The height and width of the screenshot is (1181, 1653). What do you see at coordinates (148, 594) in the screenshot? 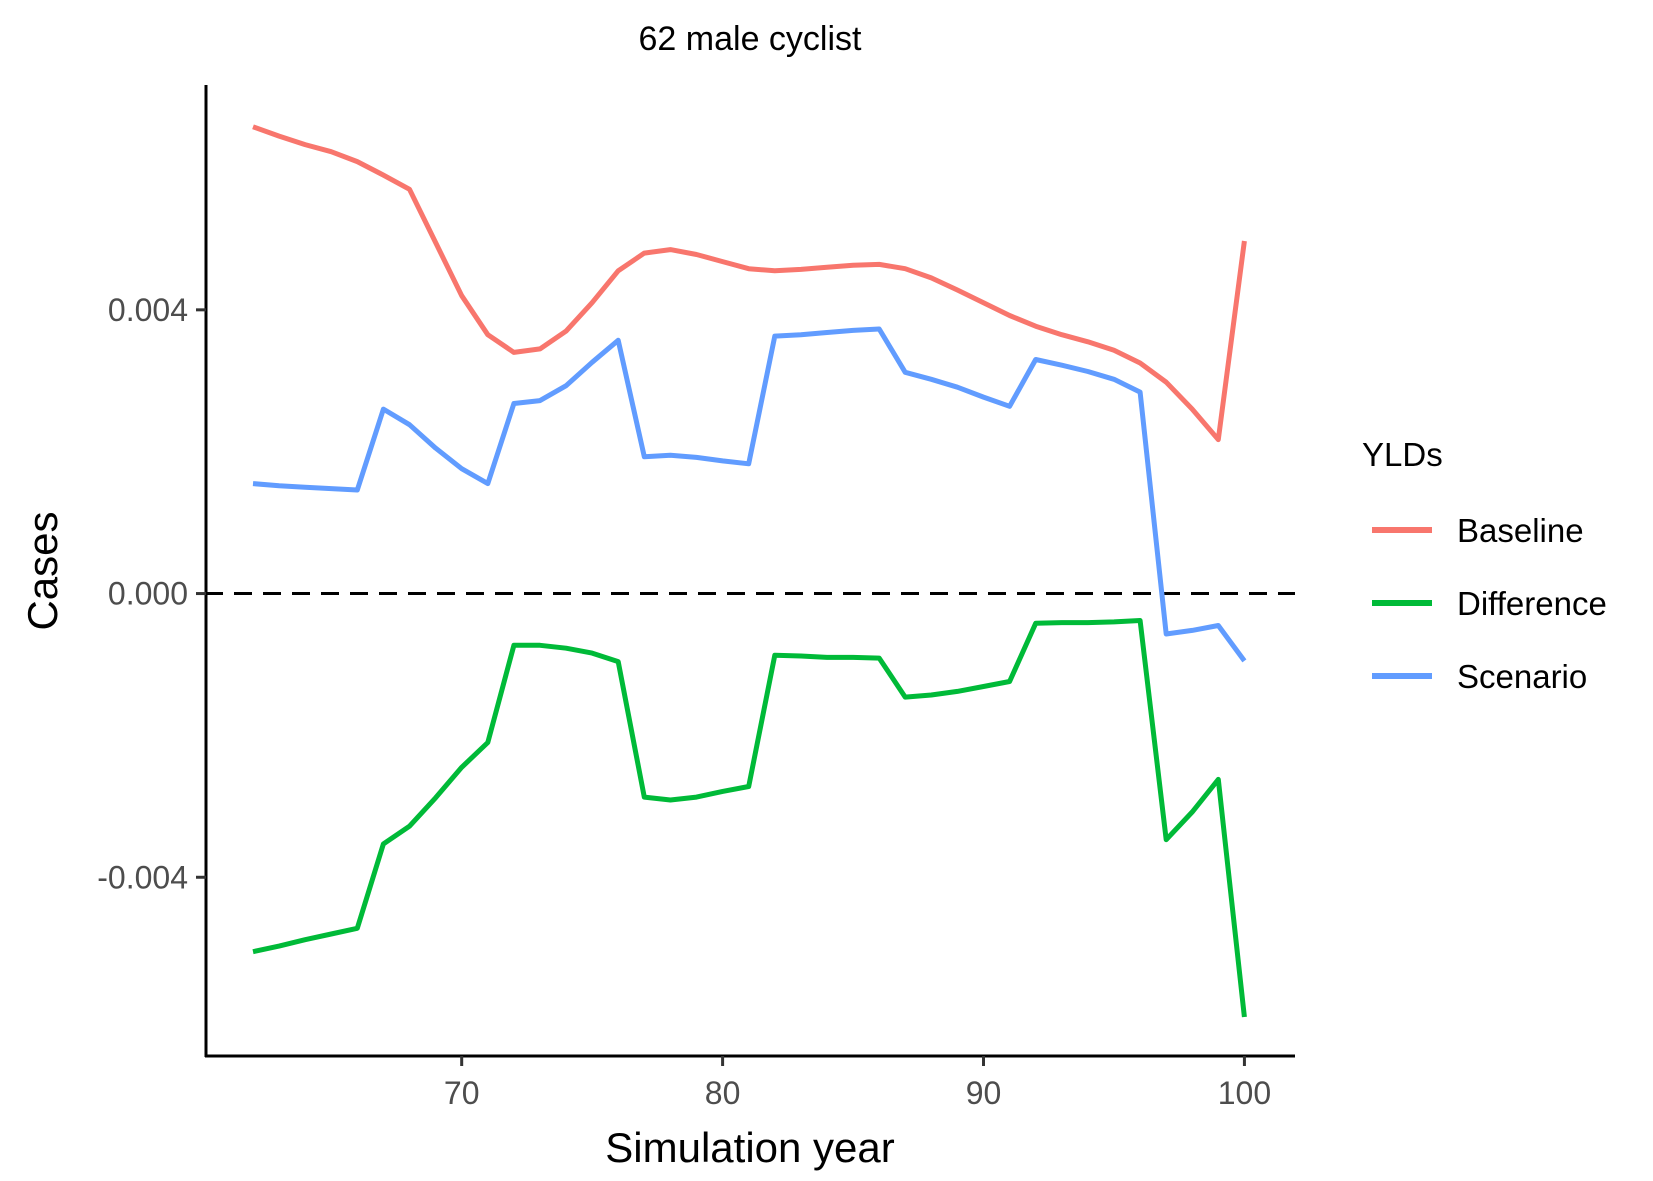
I see `y-tick-label: 0.000` at bounding box center [148, 594].